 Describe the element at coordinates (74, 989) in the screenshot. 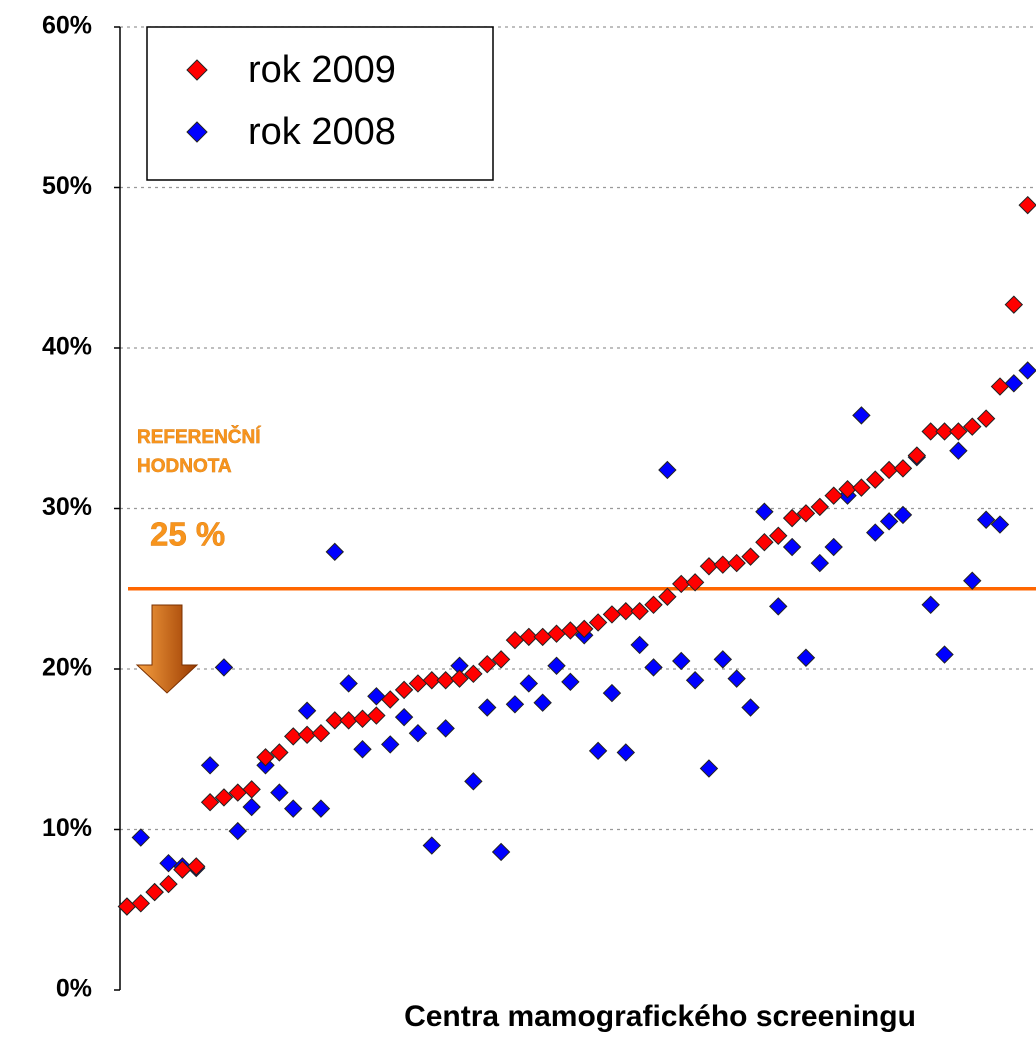

I see `y-tick-label: 0%` at that location.